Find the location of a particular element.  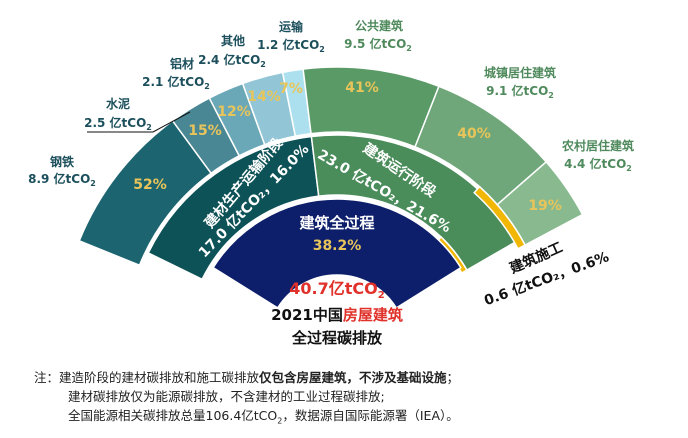

pct-aluminum: 12% is located at coordinates (234, 112).